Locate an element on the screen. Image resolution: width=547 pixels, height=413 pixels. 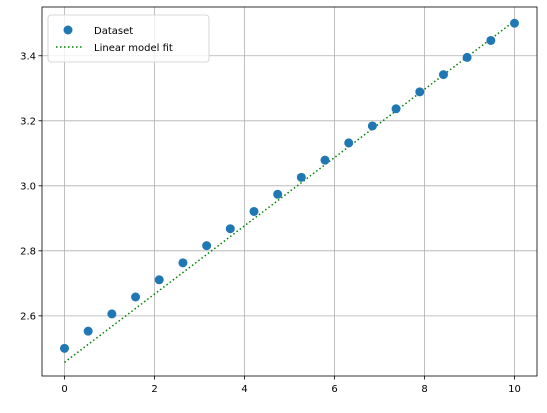
x-axis: 0 2 4 6 8 10 is located at coordinates (291, 385).